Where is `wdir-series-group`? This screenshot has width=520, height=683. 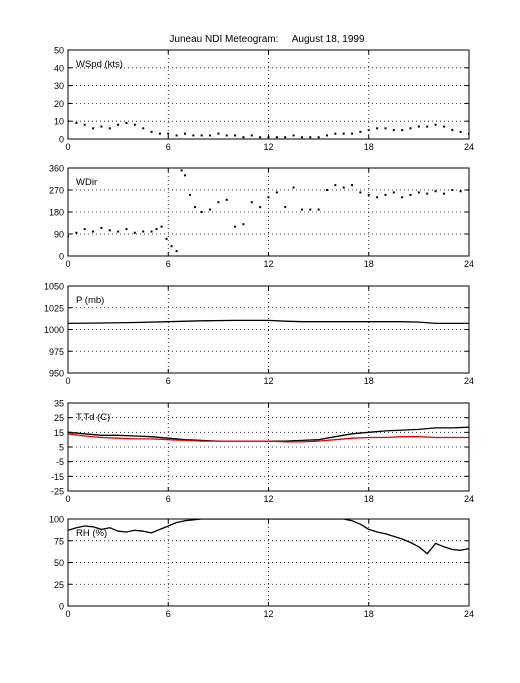 wdir-series-group is located at coordinates (268, 211).